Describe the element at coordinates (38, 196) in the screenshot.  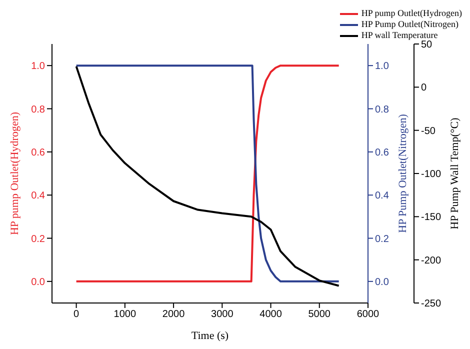
I see `y-tick-label: 0.4` at that location.